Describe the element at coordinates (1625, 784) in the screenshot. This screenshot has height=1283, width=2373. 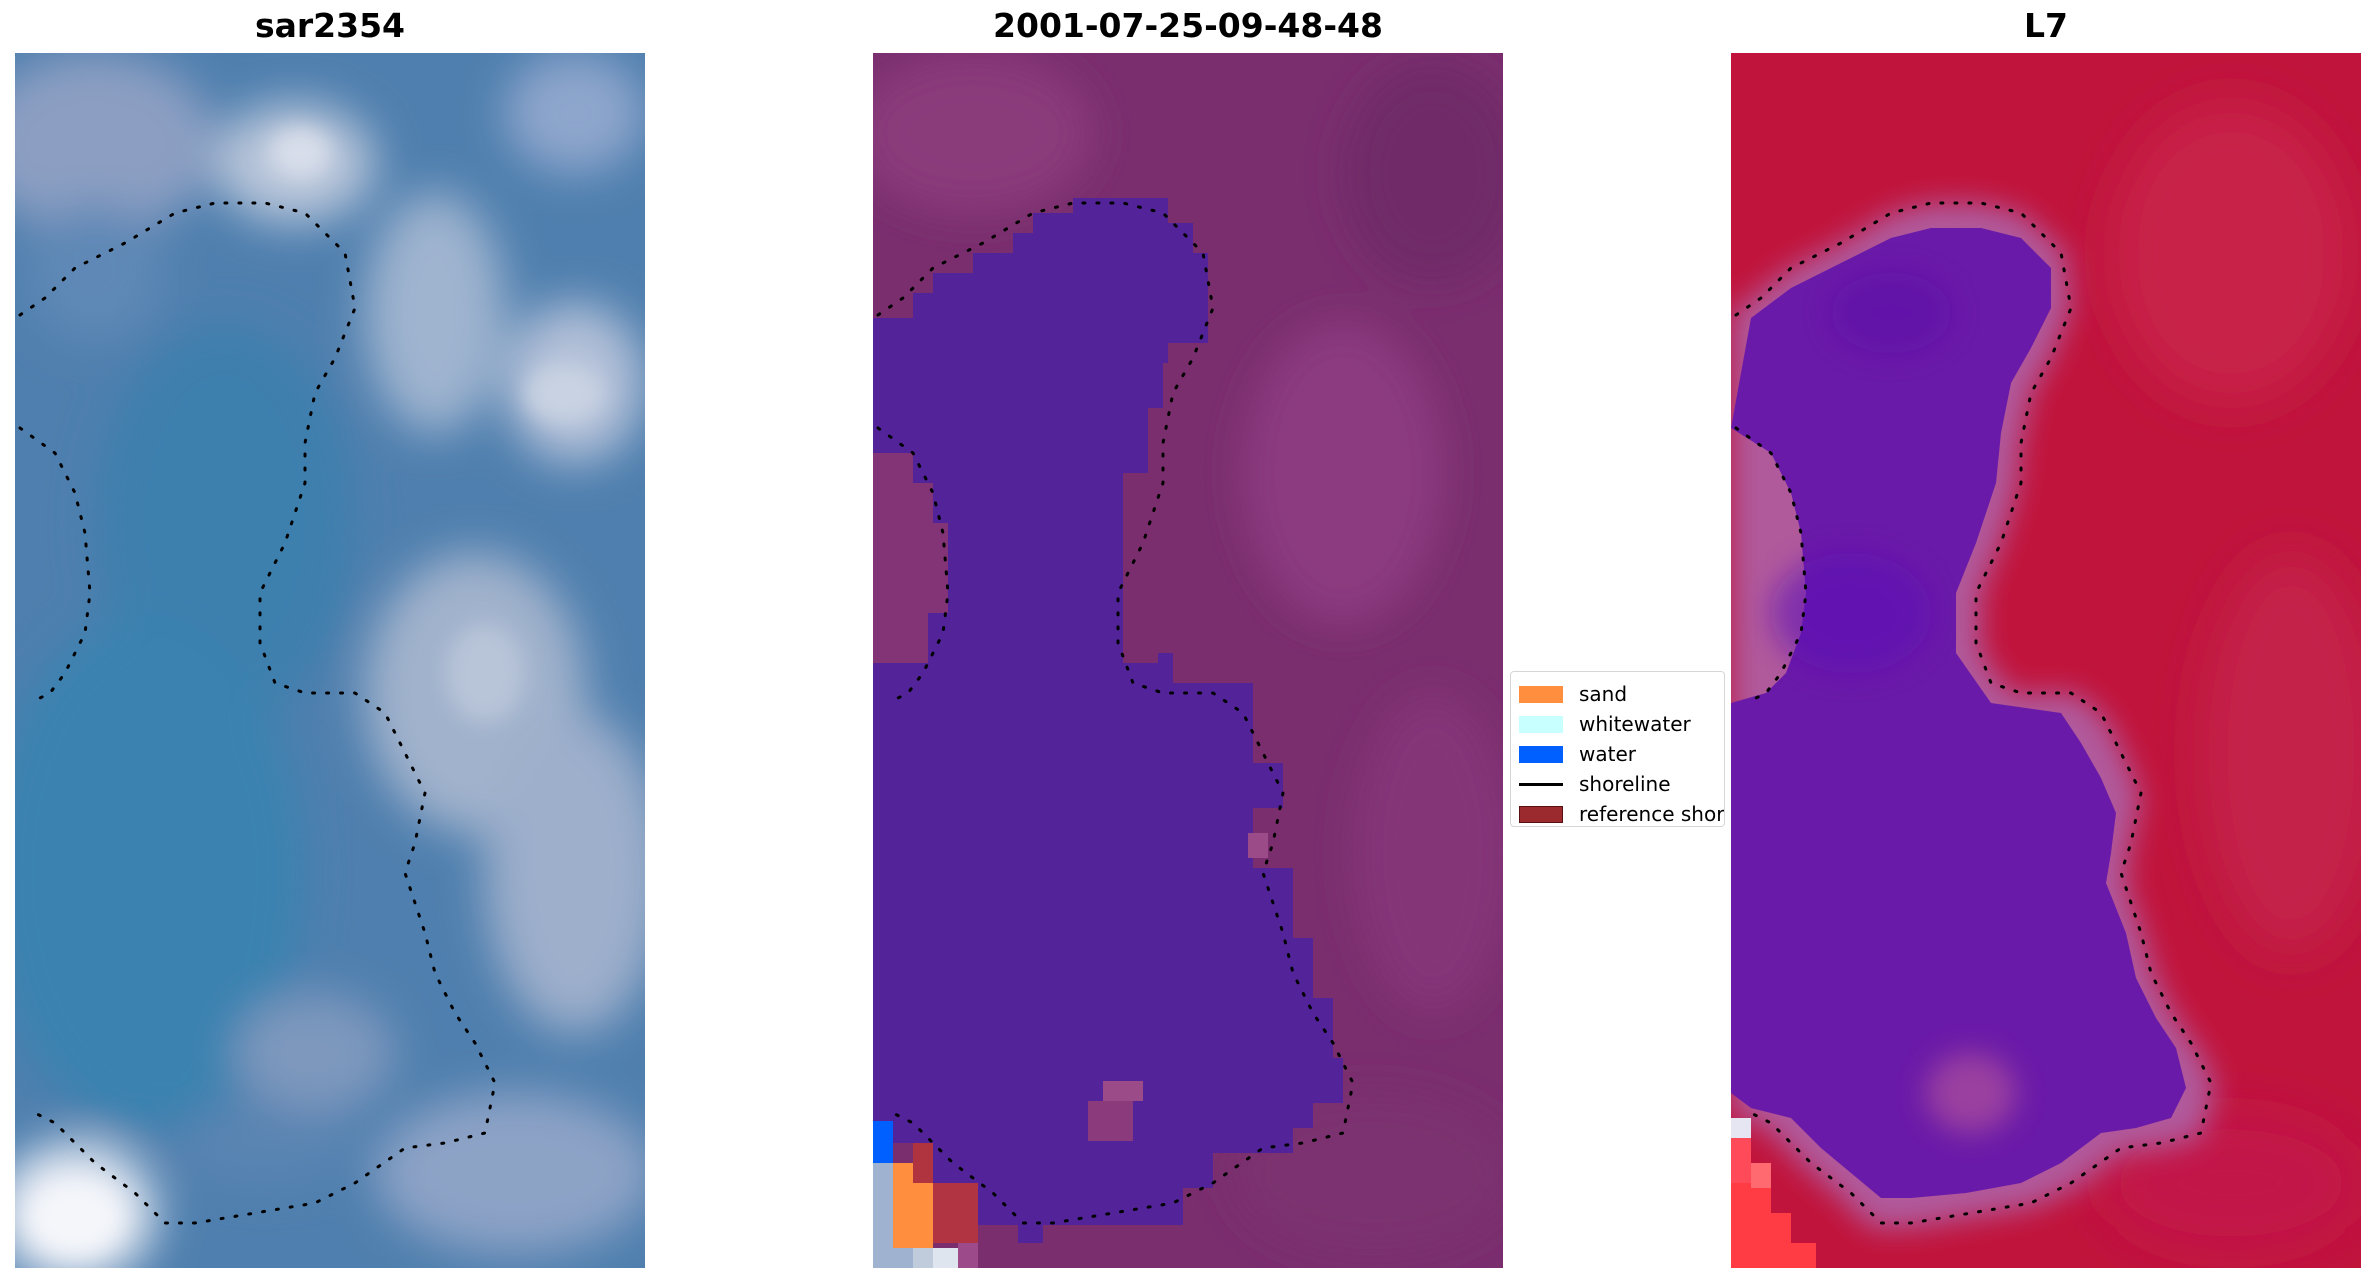
I see `legend-label-shoreline: shoreline` at that location.